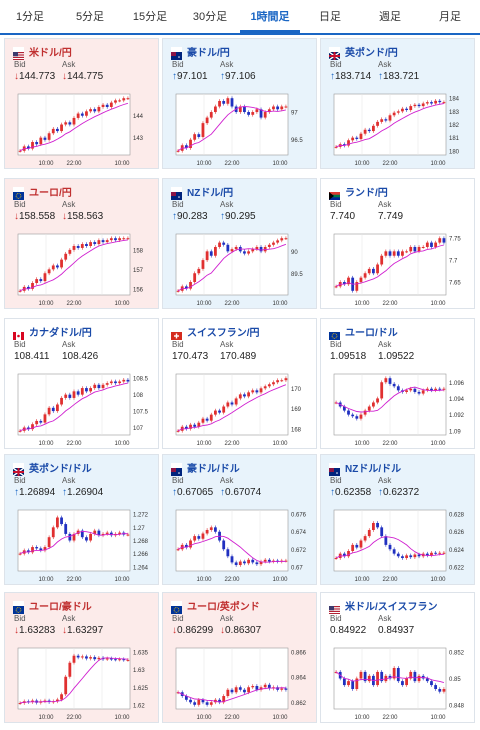  I want to click on pair-name: 英ポンド/ドル, so click(60, 469).